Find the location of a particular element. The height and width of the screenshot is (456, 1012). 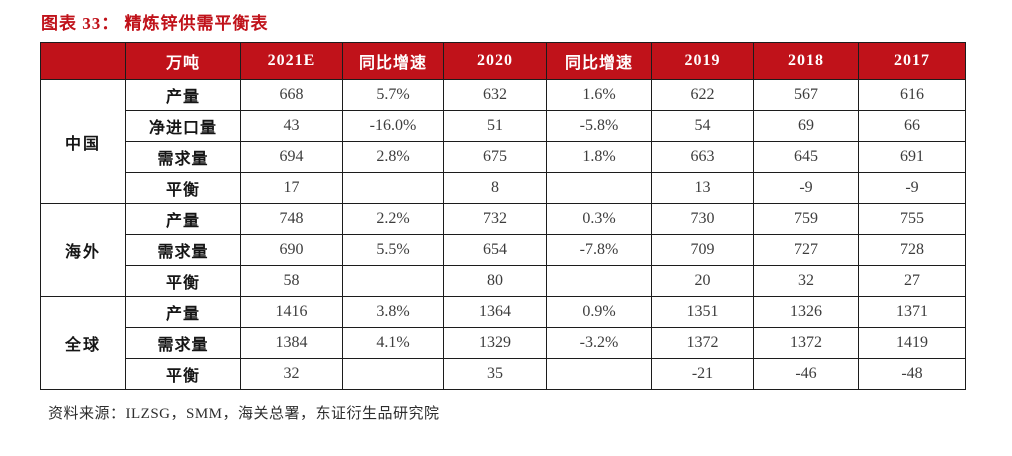

header-cell-2019: 2019 is located at coordinates (702, 61).